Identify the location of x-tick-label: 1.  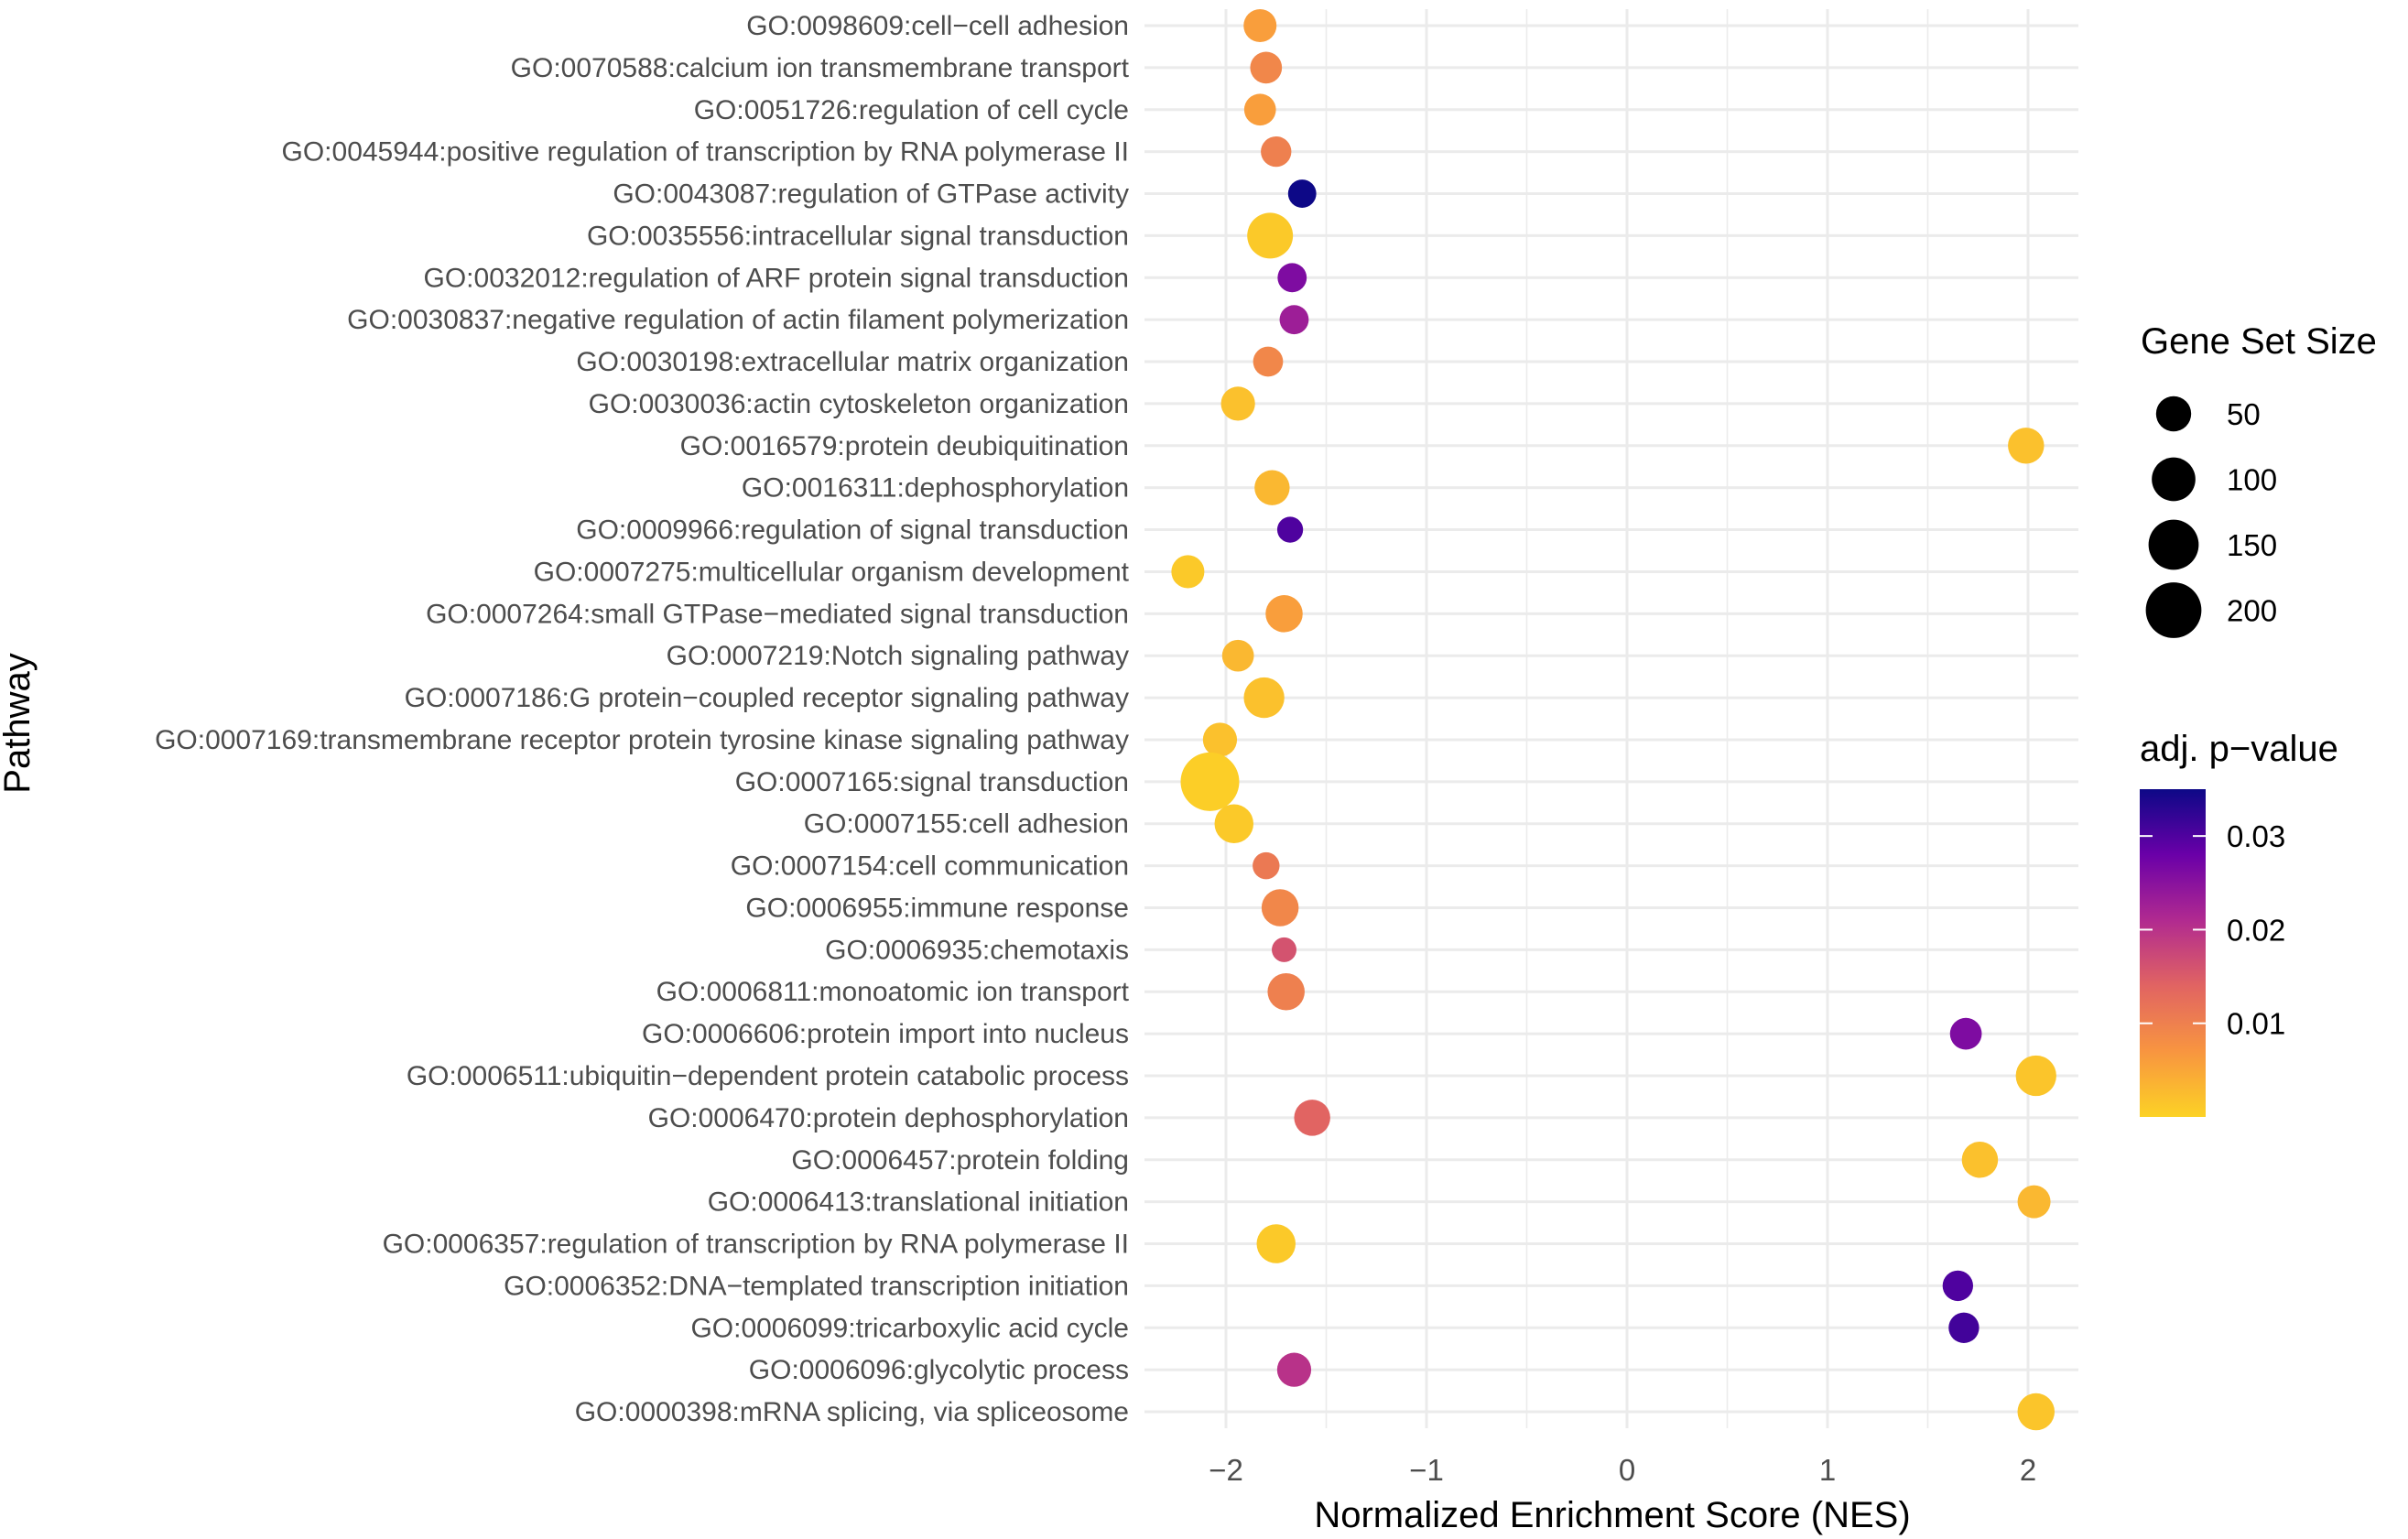
(1827, 1470).